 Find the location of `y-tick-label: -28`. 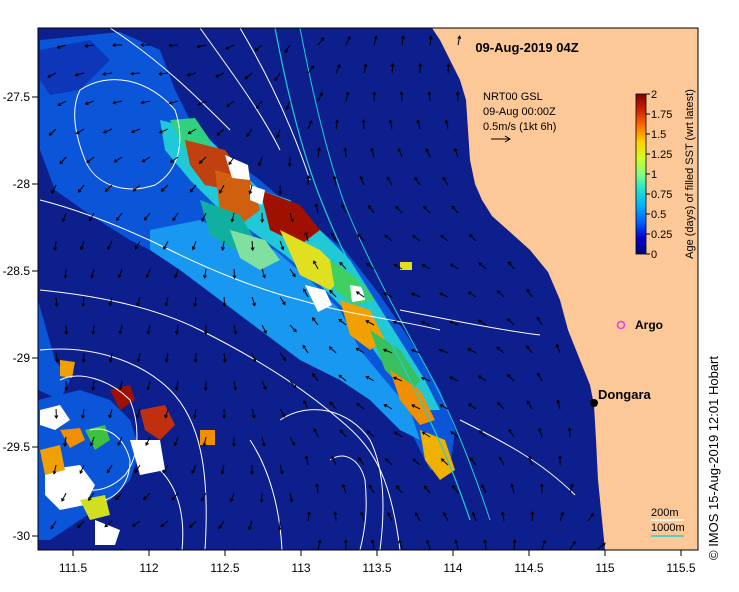

y-tick-label: -28 is located at coordinates (22, 184).